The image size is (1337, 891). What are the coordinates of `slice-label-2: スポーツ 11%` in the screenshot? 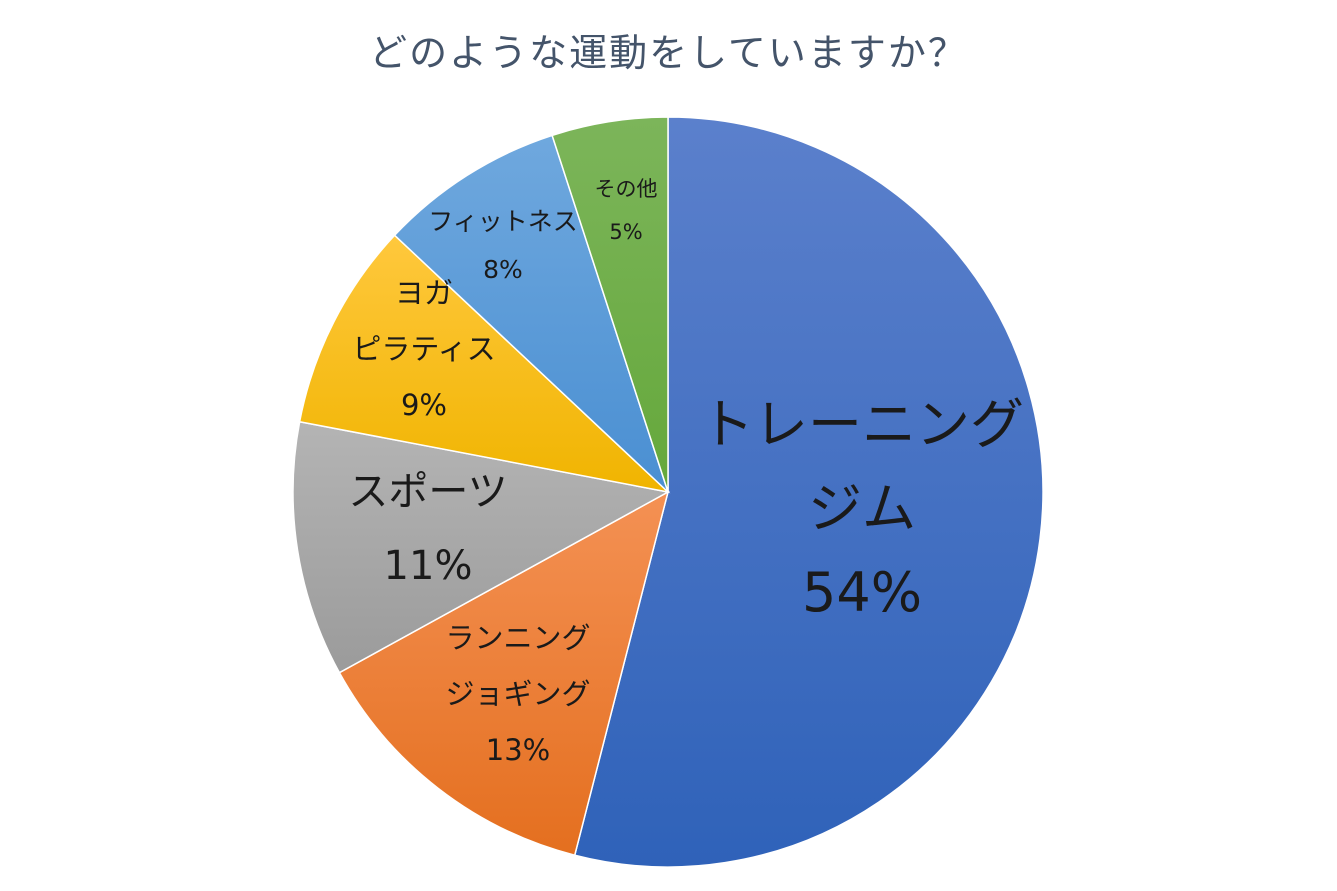 It's located at (427, 529).